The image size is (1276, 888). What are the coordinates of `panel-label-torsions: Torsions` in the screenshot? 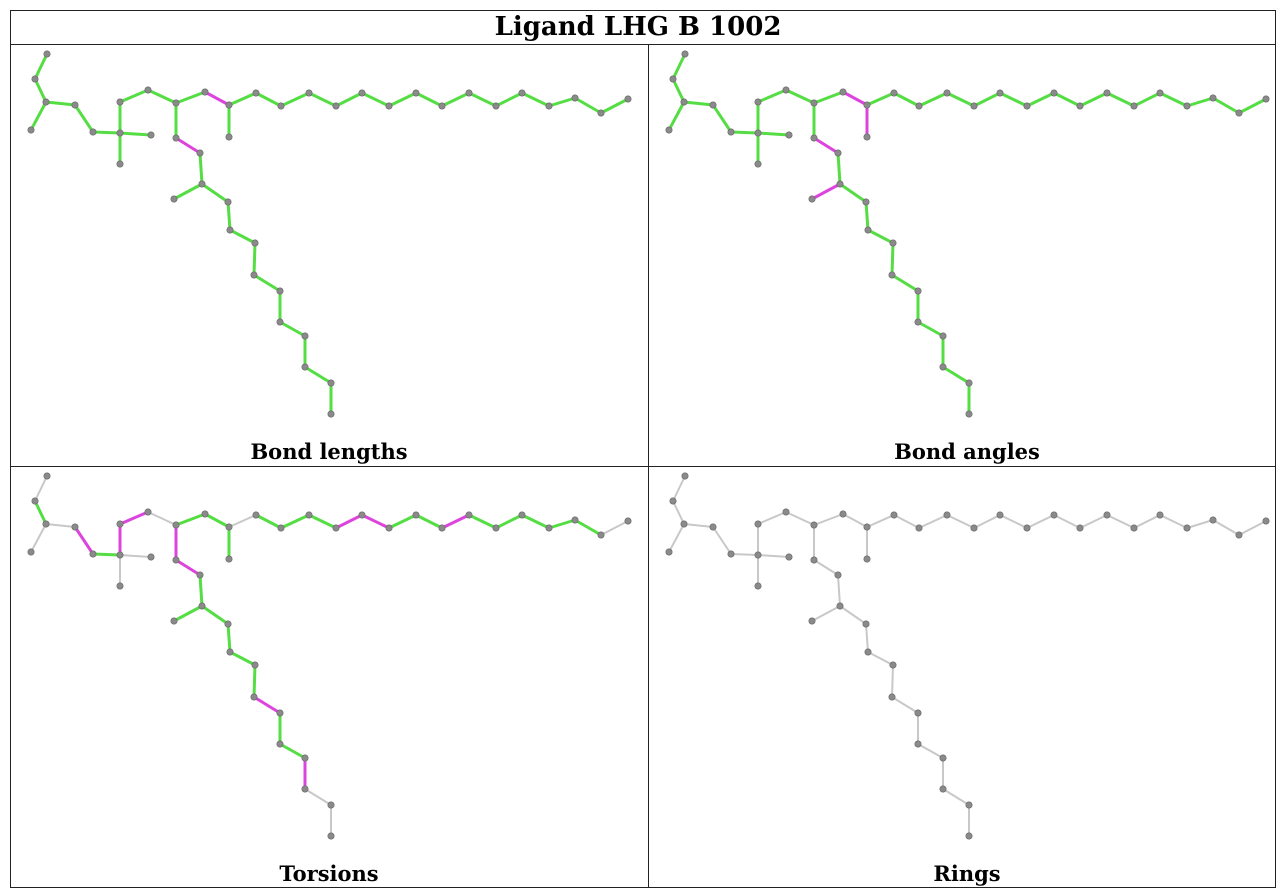 It's located at (329, 873).